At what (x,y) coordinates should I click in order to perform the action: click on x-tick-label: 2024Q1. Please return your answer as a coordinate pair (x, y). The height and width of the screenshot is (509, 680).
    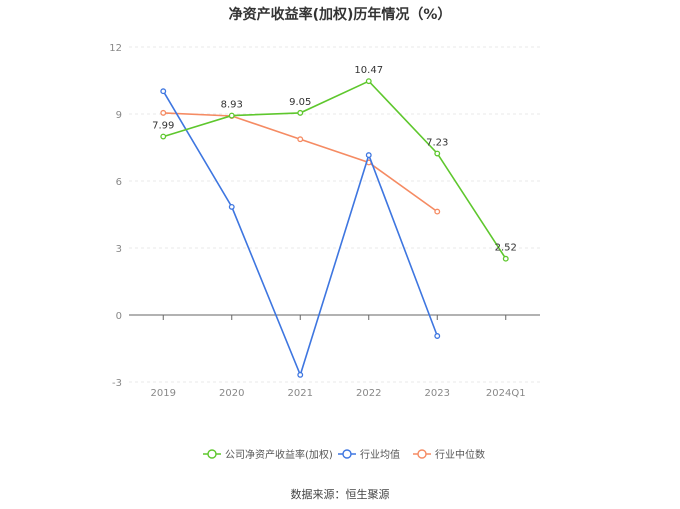
    Looking at the image, I should click on (506, 393).